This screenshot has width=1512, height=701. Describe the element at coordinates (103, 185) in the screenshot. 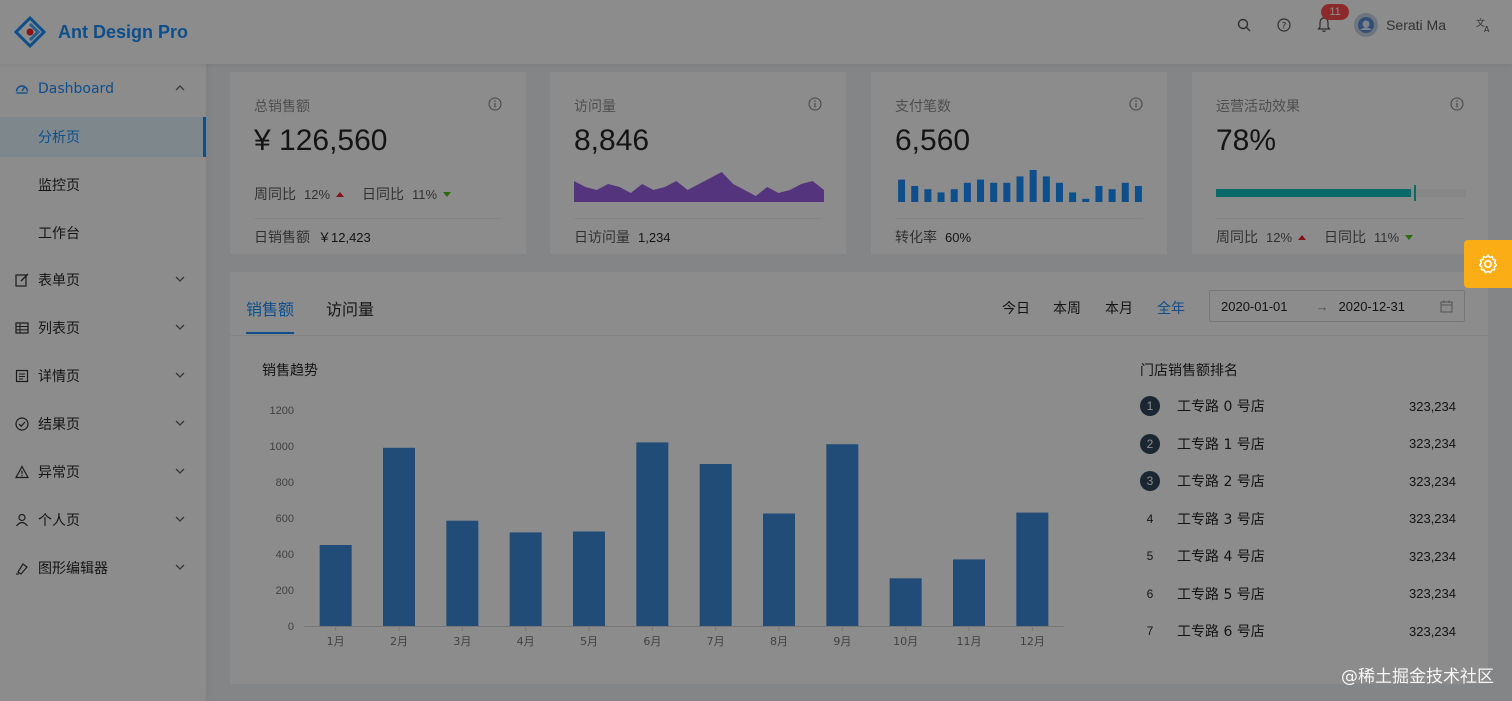

I see `sidebar-item-monitor: 监控页` at that location.